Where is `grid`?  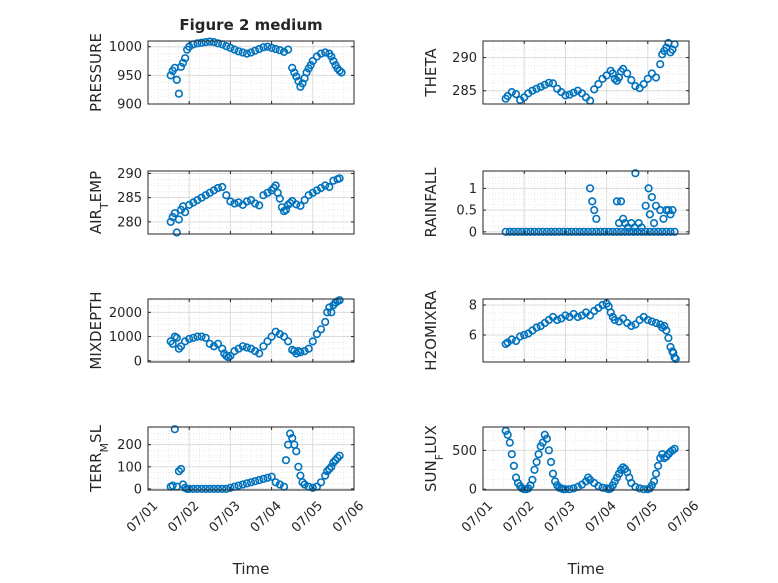
grid is located at coordinates (251, 458).